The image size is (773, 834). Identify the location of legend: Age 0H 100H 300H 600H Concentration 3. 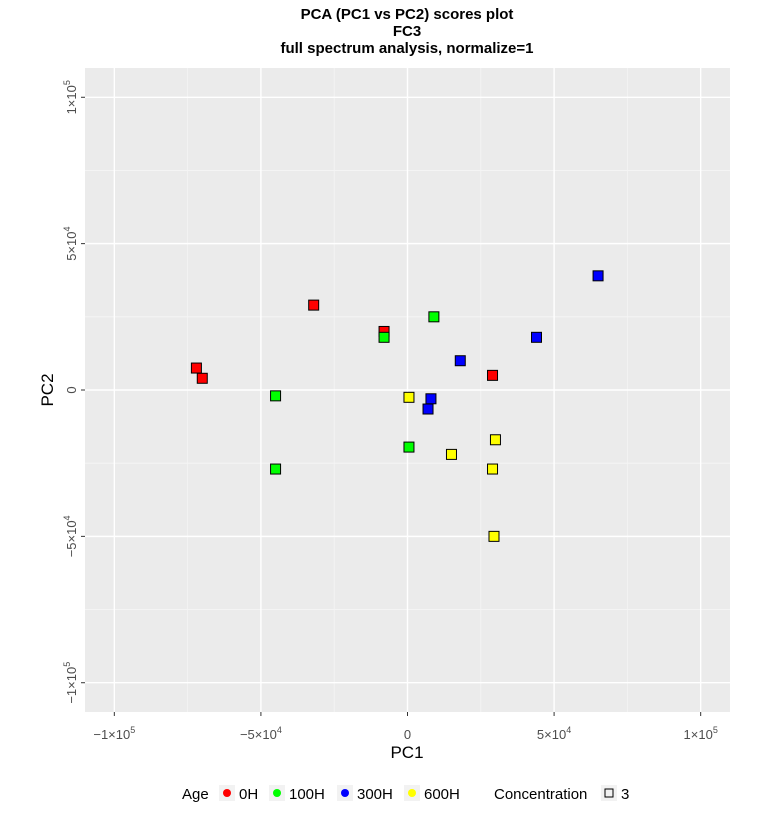
(405, 794).